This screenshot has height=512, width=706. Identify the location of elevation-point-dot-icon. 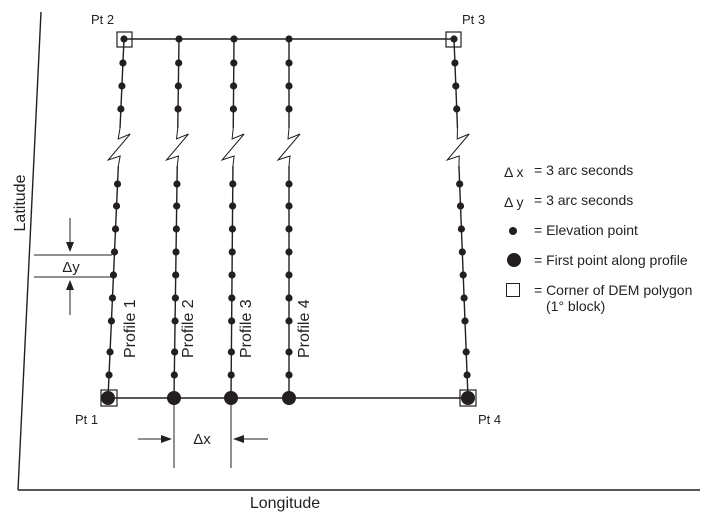
(513, 231).